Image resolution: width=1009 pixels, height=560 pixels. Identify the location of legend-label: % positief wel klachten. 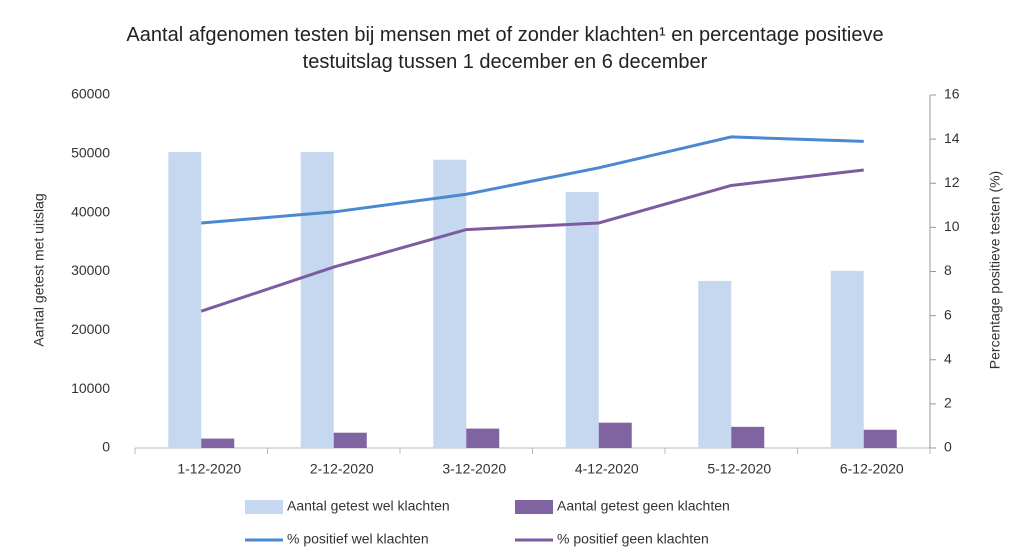
(358, 539).